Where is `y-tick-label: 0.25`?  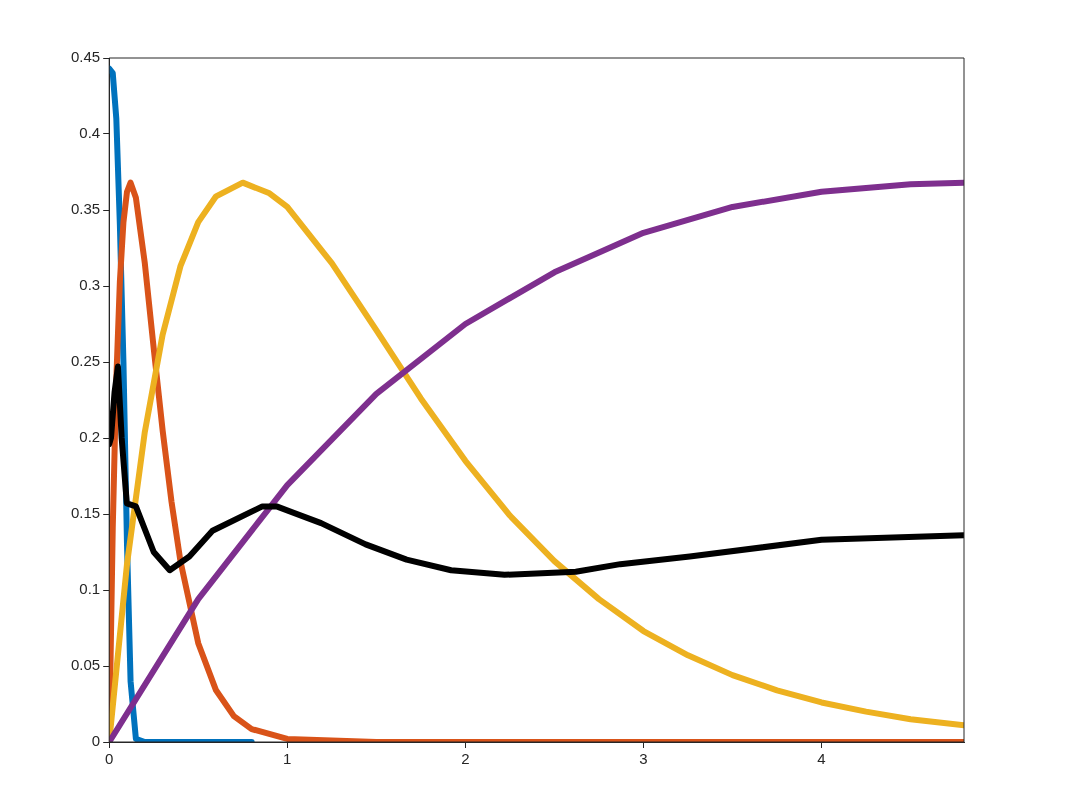
y-tick-label: 0.25 is located at coordinates (85, 361).